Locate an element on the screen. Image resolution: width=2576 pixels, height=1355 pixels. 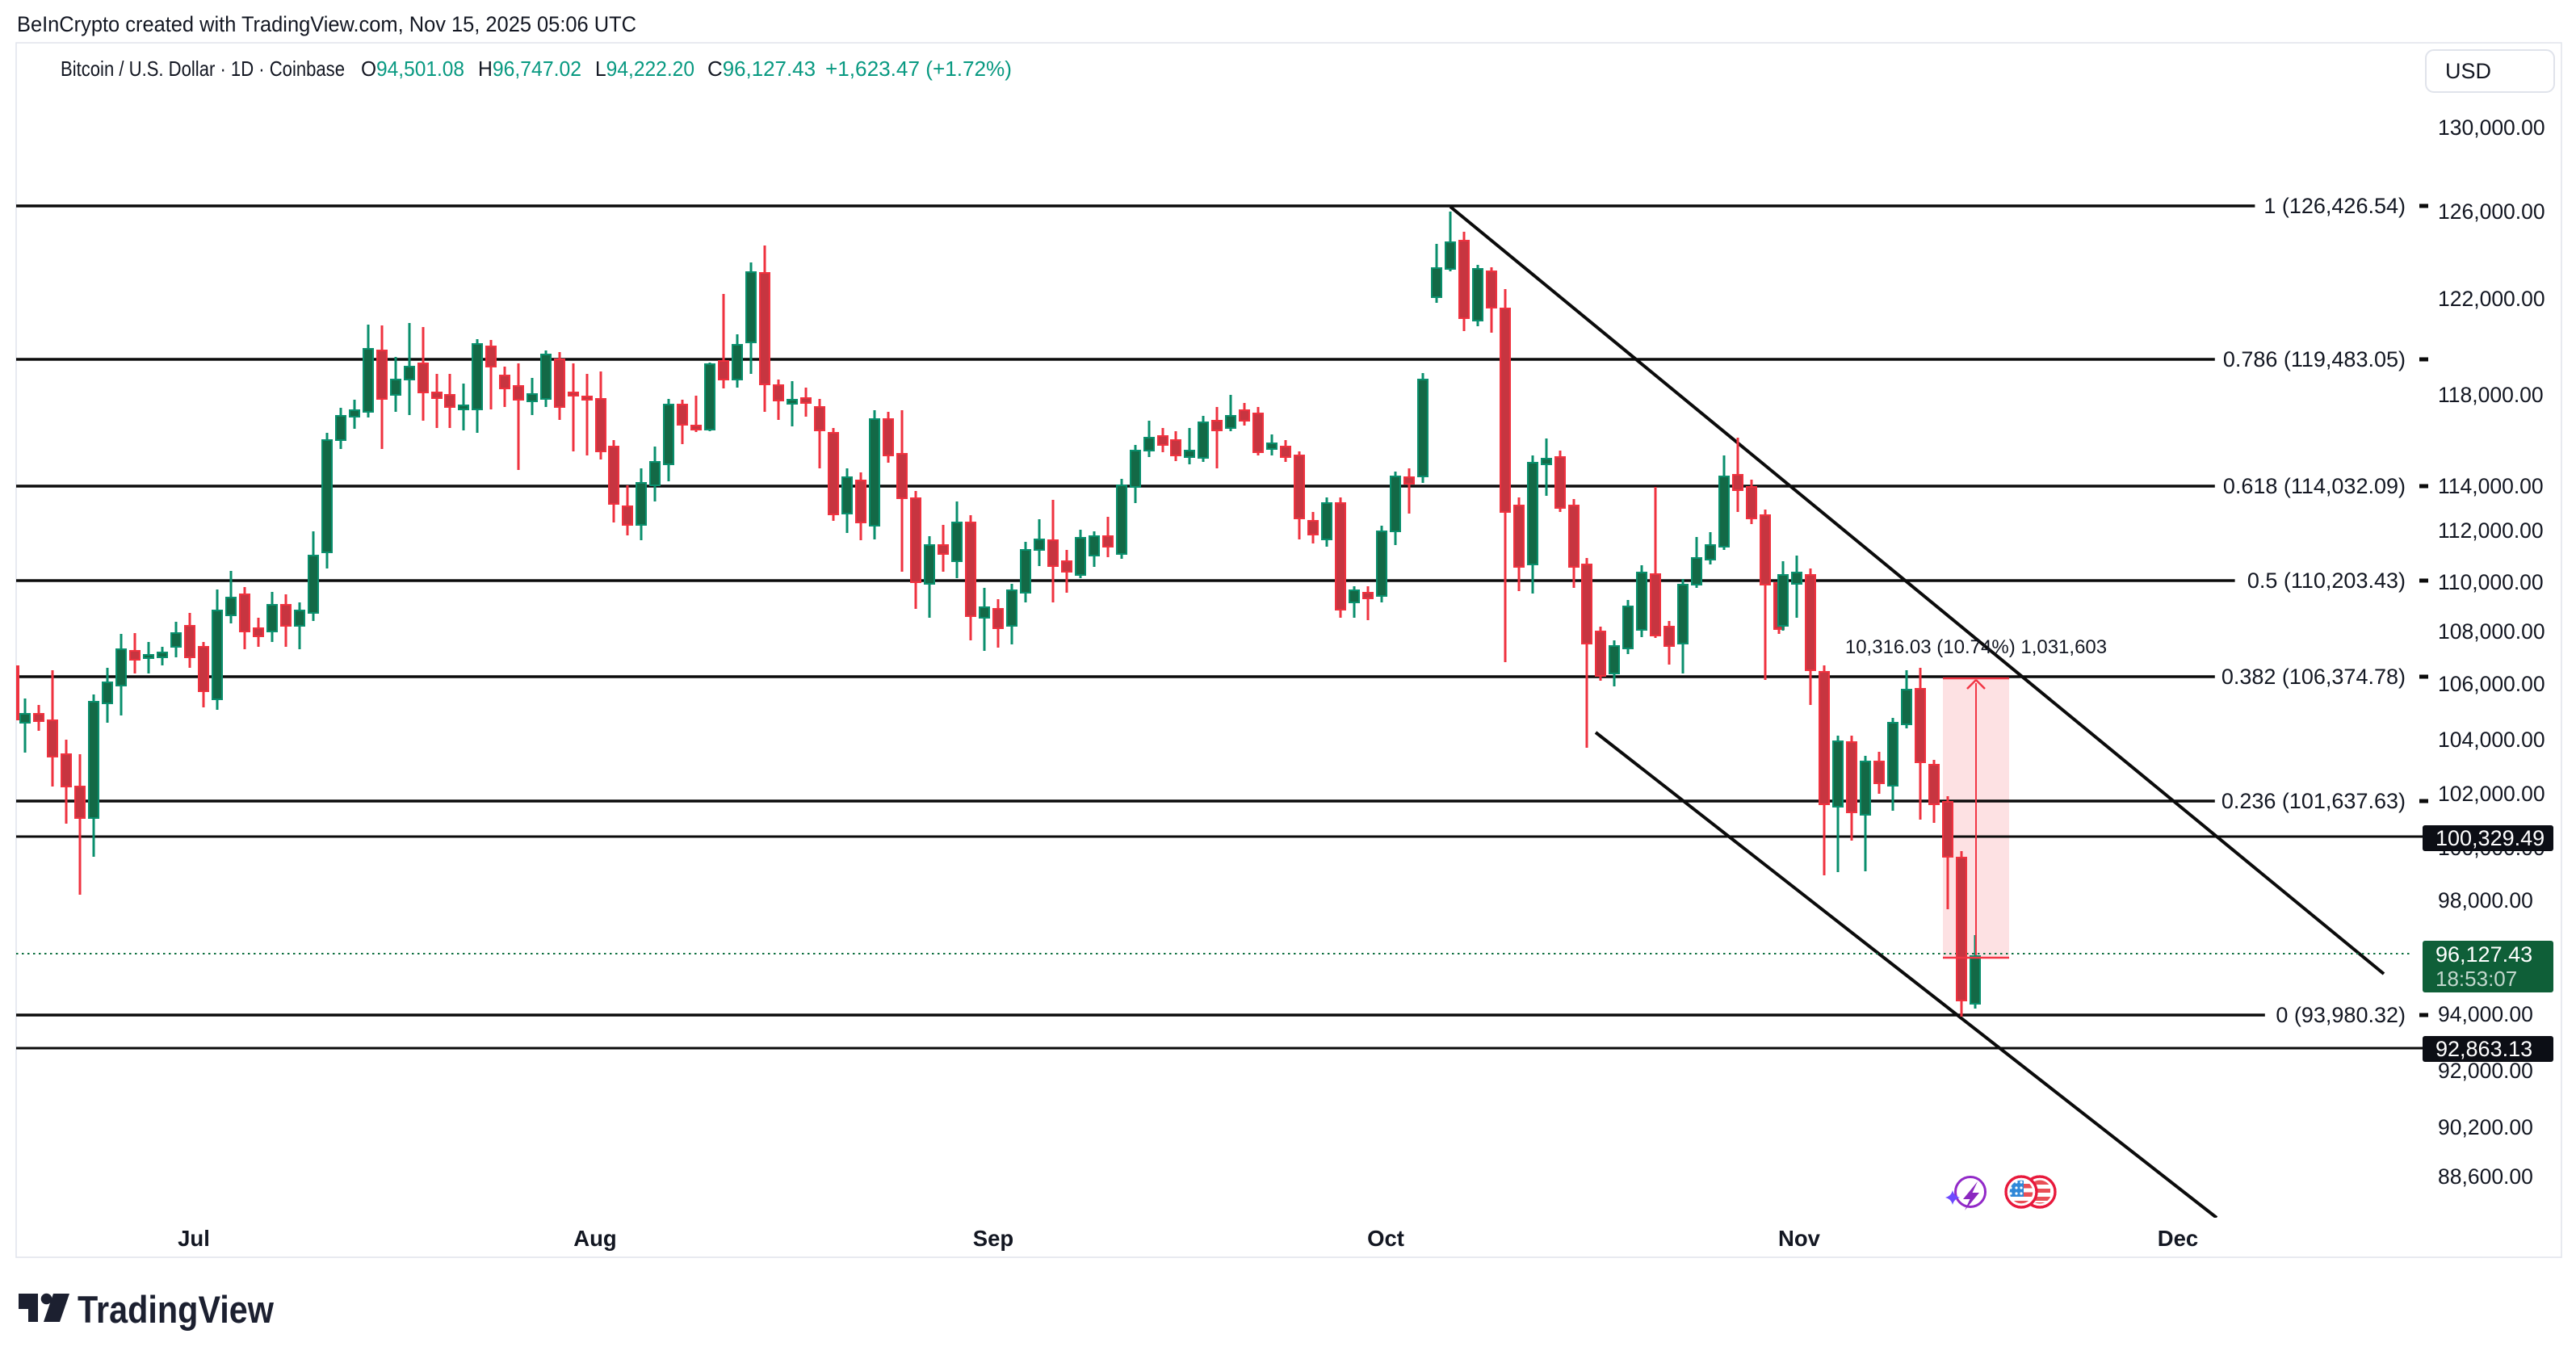
svg-text: O94,501.08 is located at coordinates (412, 69).